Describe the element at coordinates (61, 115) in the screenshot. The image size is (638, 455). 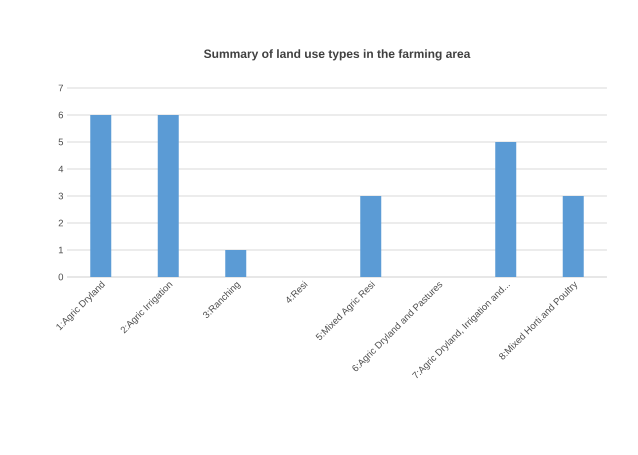
I see `y-tick-label: 6` at that location.